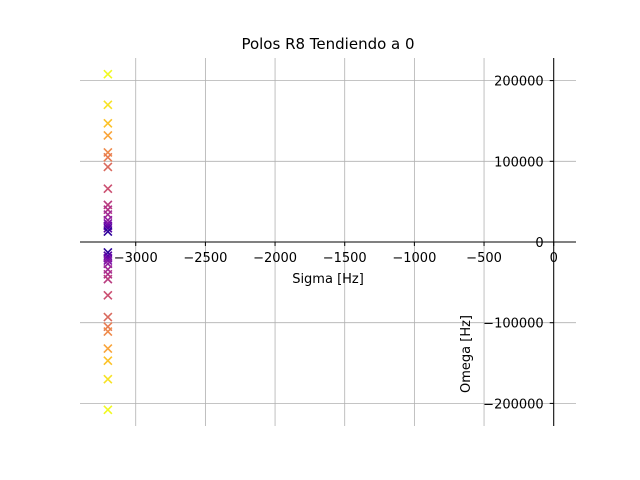  Describe the element at coordinates (328, 279) in the screenshot. I see `x-axis-title: Sigma [Hz]` at that location.